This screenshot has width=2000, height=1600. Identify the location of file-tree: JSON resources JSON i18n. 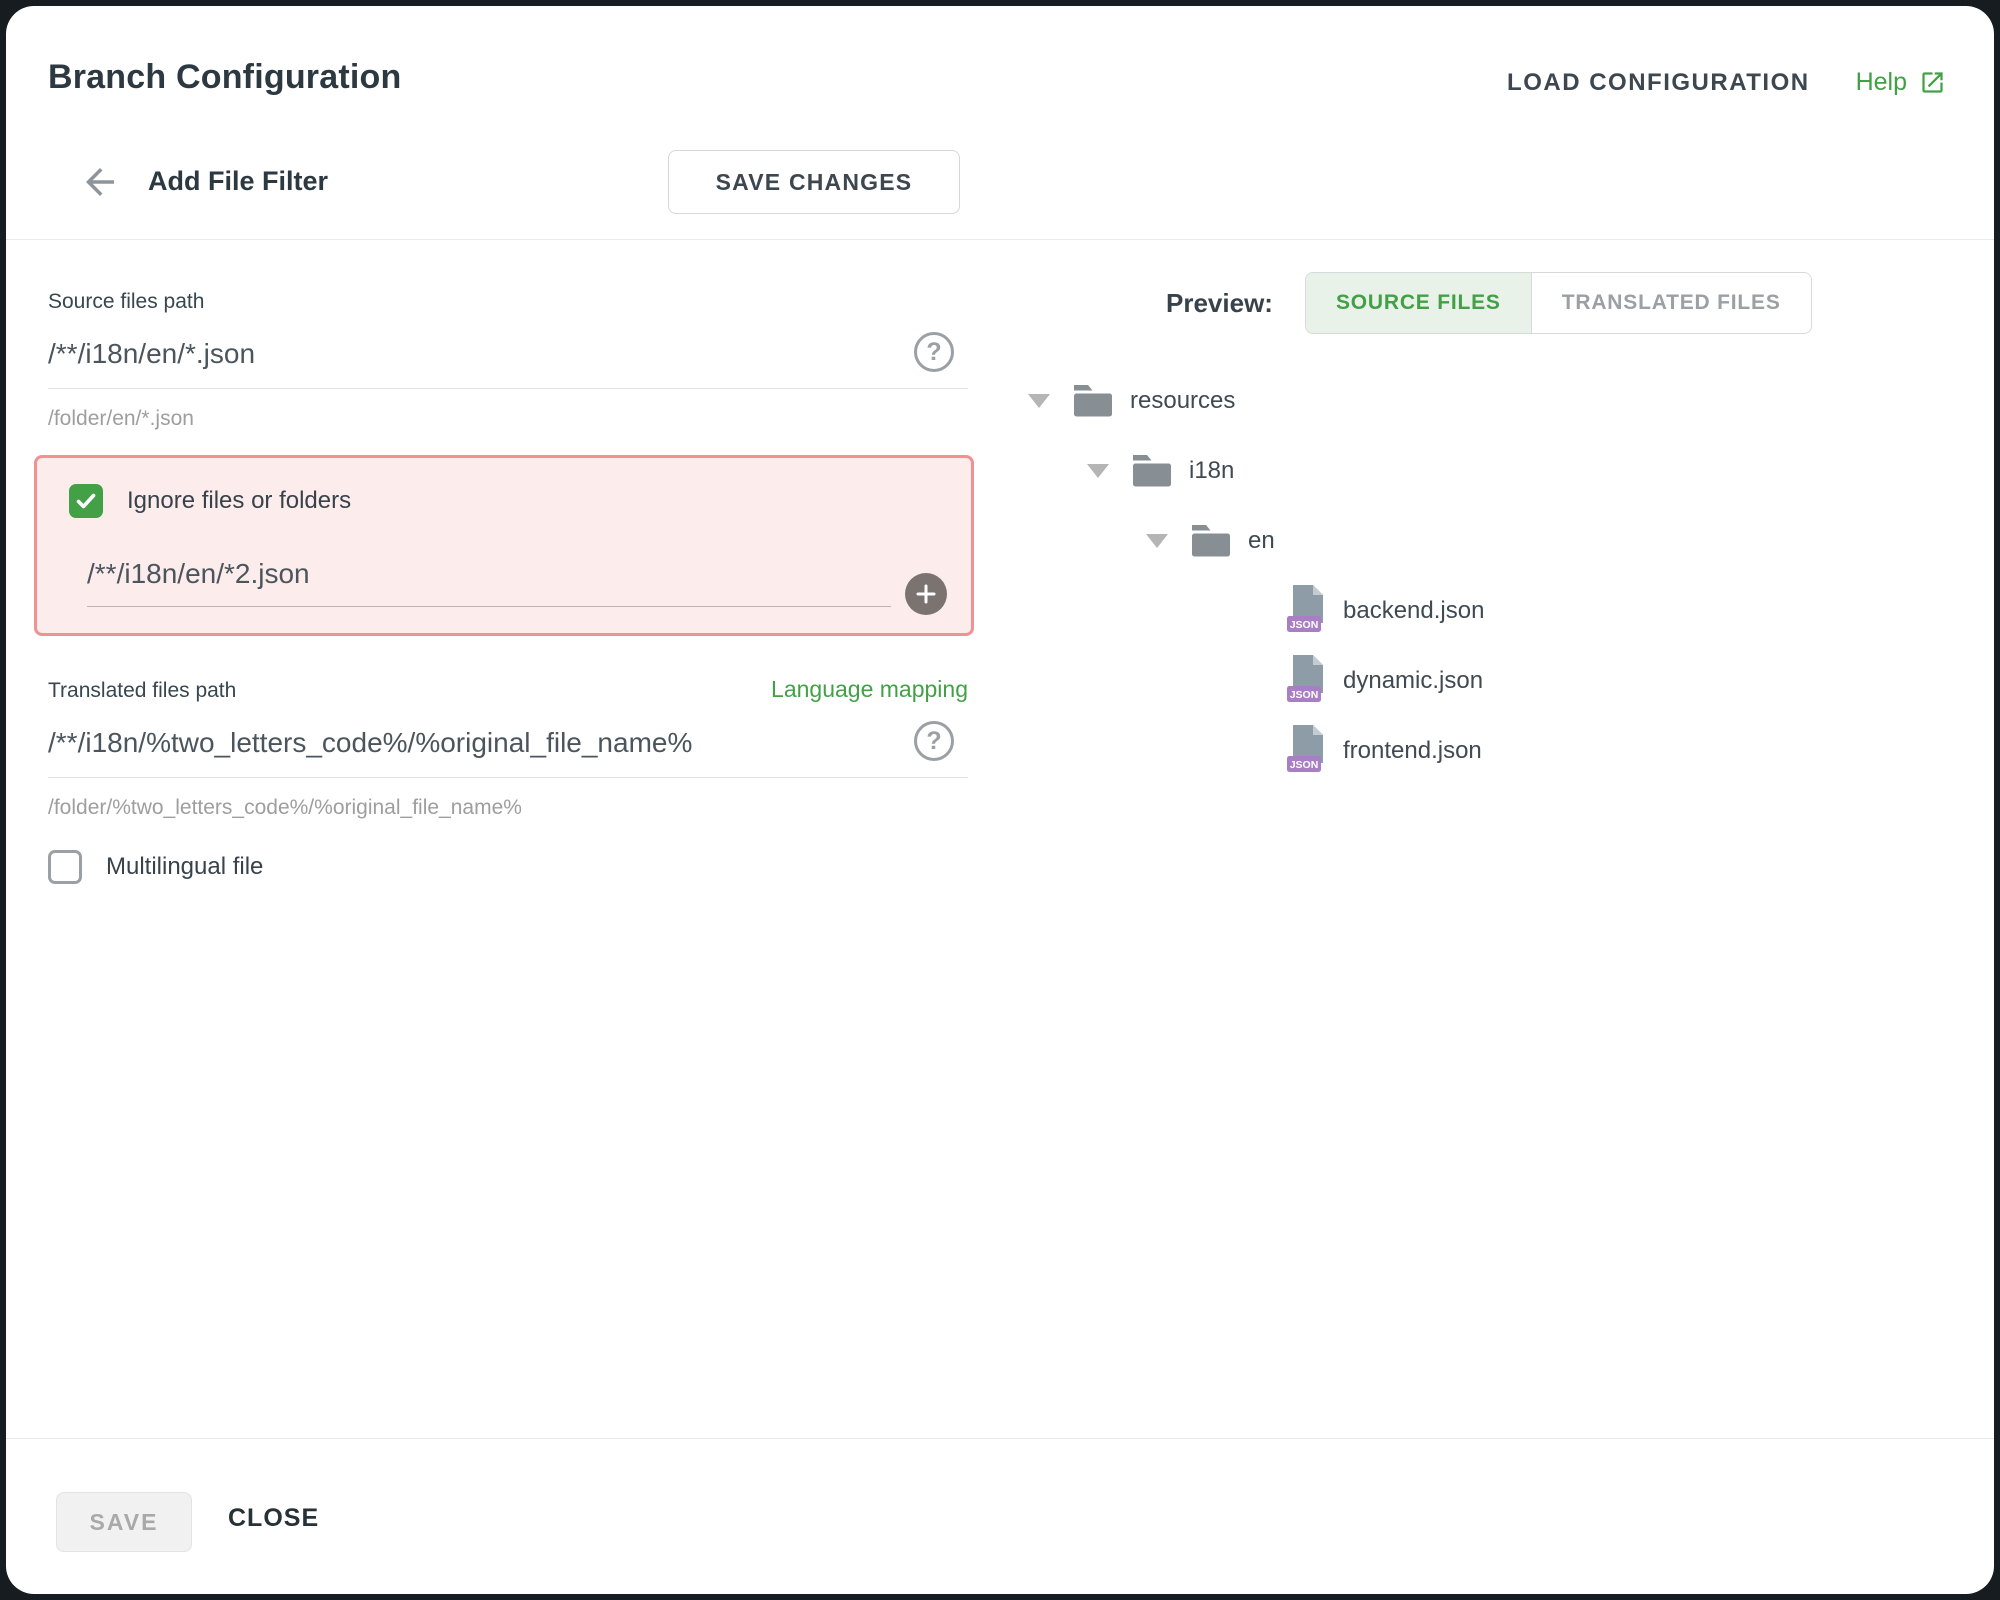
(1446, 576).